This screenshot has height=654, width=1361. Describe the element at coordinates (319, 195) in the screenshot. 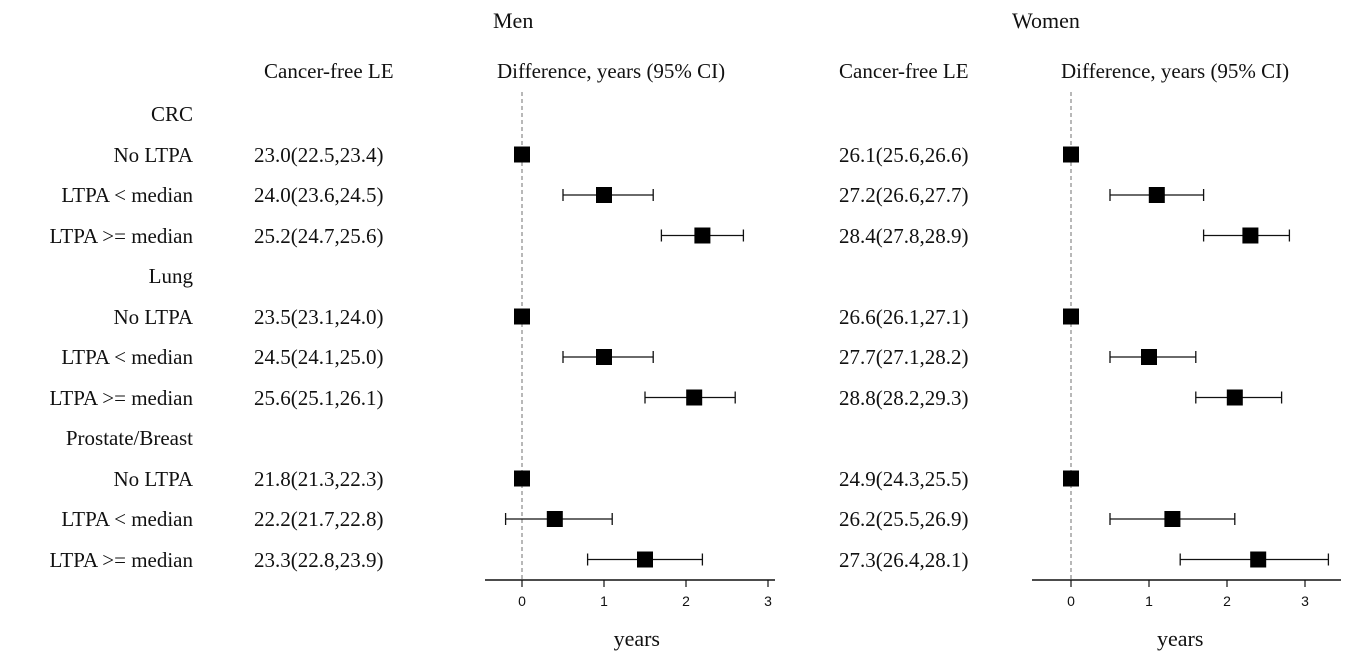

I see `le-value: 24.0(23.6,24.5)` at that location.